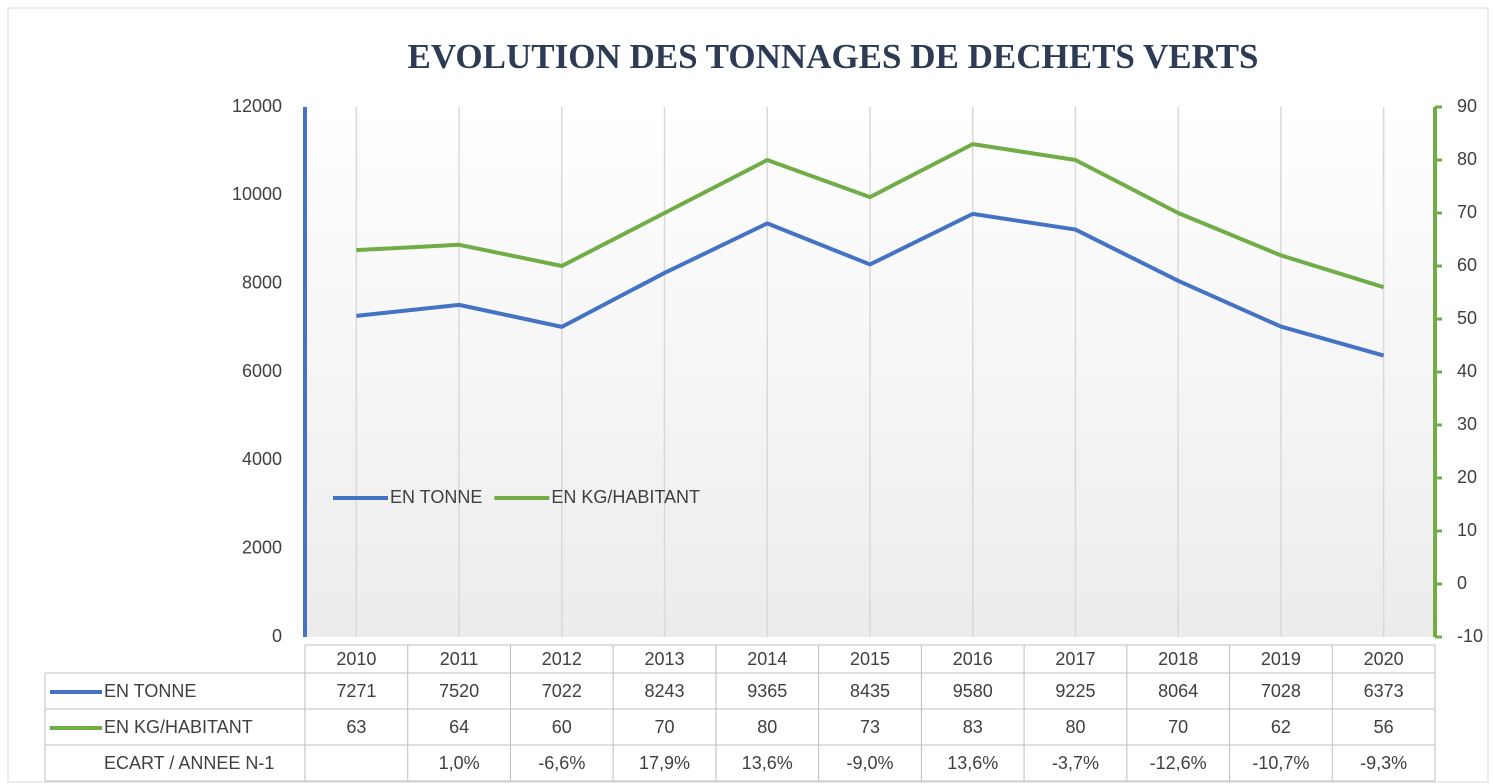  What do you see at coordinates (767, 659) in the screenshot?
I see `x-tick-label: 2014` at bounding box center [767, 659].